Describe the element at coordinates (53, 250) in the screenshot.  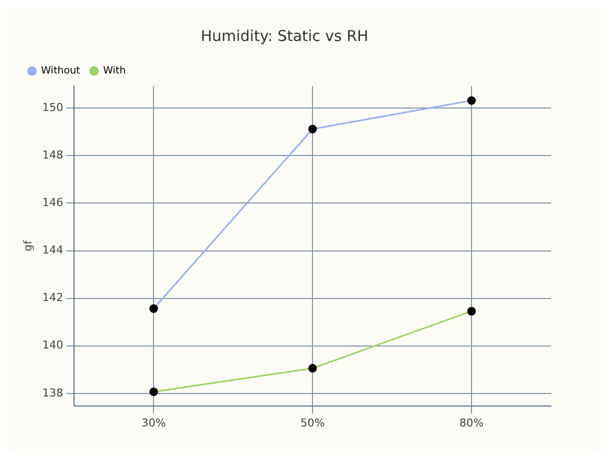
I see `y-tick-label: 144` at that location.